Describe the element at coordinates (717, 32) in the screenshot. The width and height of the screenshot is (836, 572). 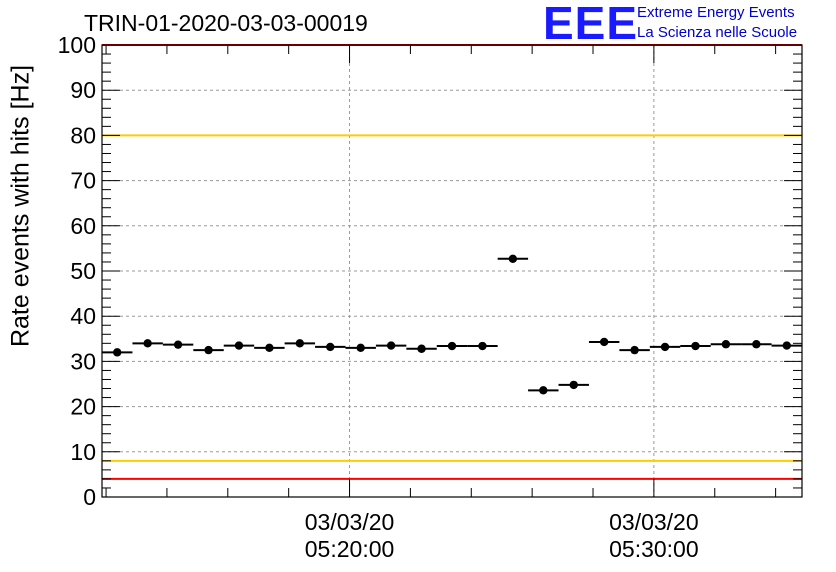
I see `logo-line-2: La Scienza nelle Scuole` at that location.